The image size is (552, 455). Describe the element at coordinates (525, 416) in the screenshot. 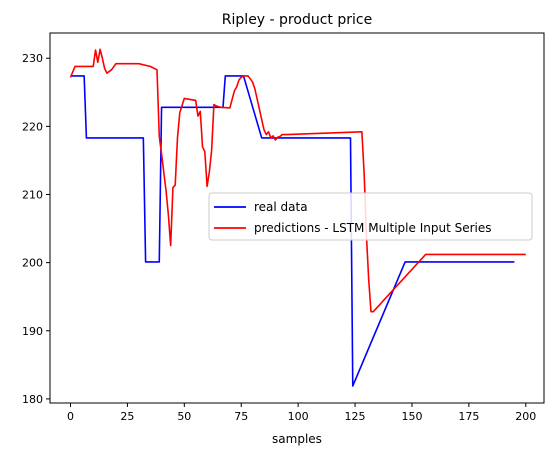

I see `x-tick-label: 200` at that location.